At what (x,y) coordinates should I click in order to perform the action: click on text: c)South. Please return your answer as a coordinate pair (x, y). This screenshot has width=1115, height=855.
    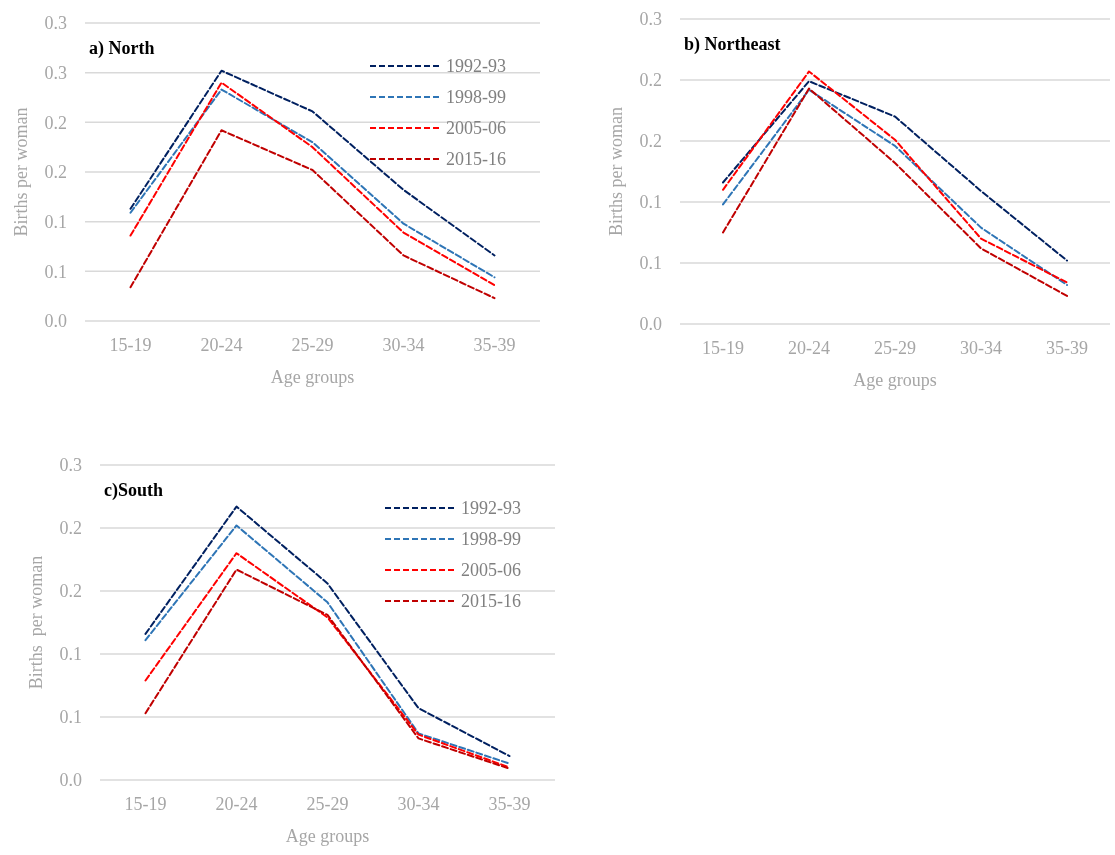
    Looking at the image, I should click on (134, 490).